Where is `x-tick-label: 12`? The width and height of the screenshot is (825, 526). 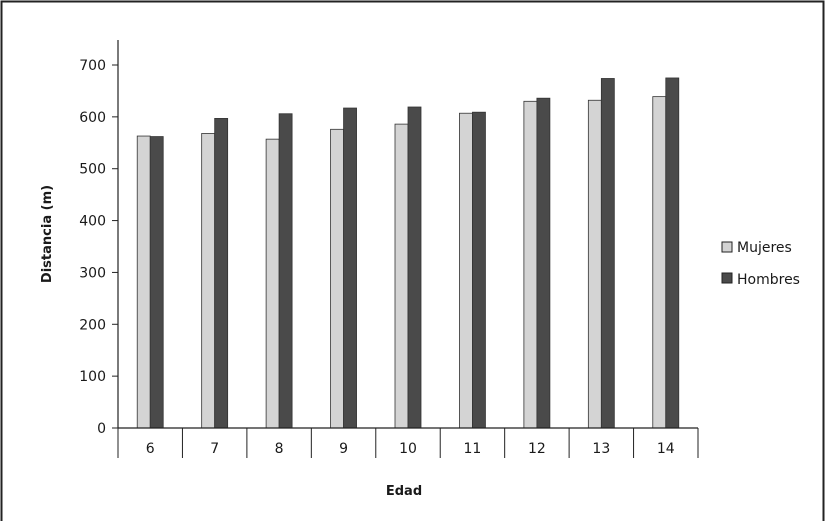 x-tick-label: 12 is located at coordinates (537, 449).